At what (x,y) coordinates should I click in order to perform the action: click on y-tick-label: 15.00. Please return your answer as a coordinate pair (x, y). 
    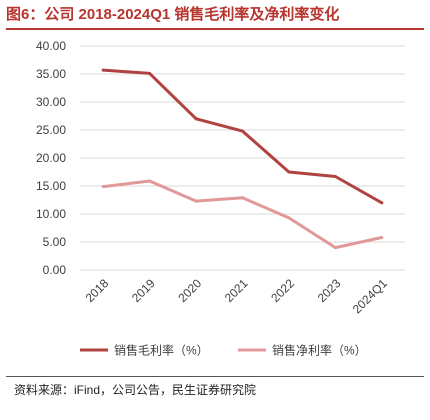
    Looking at the image, I should click on (51, 186).